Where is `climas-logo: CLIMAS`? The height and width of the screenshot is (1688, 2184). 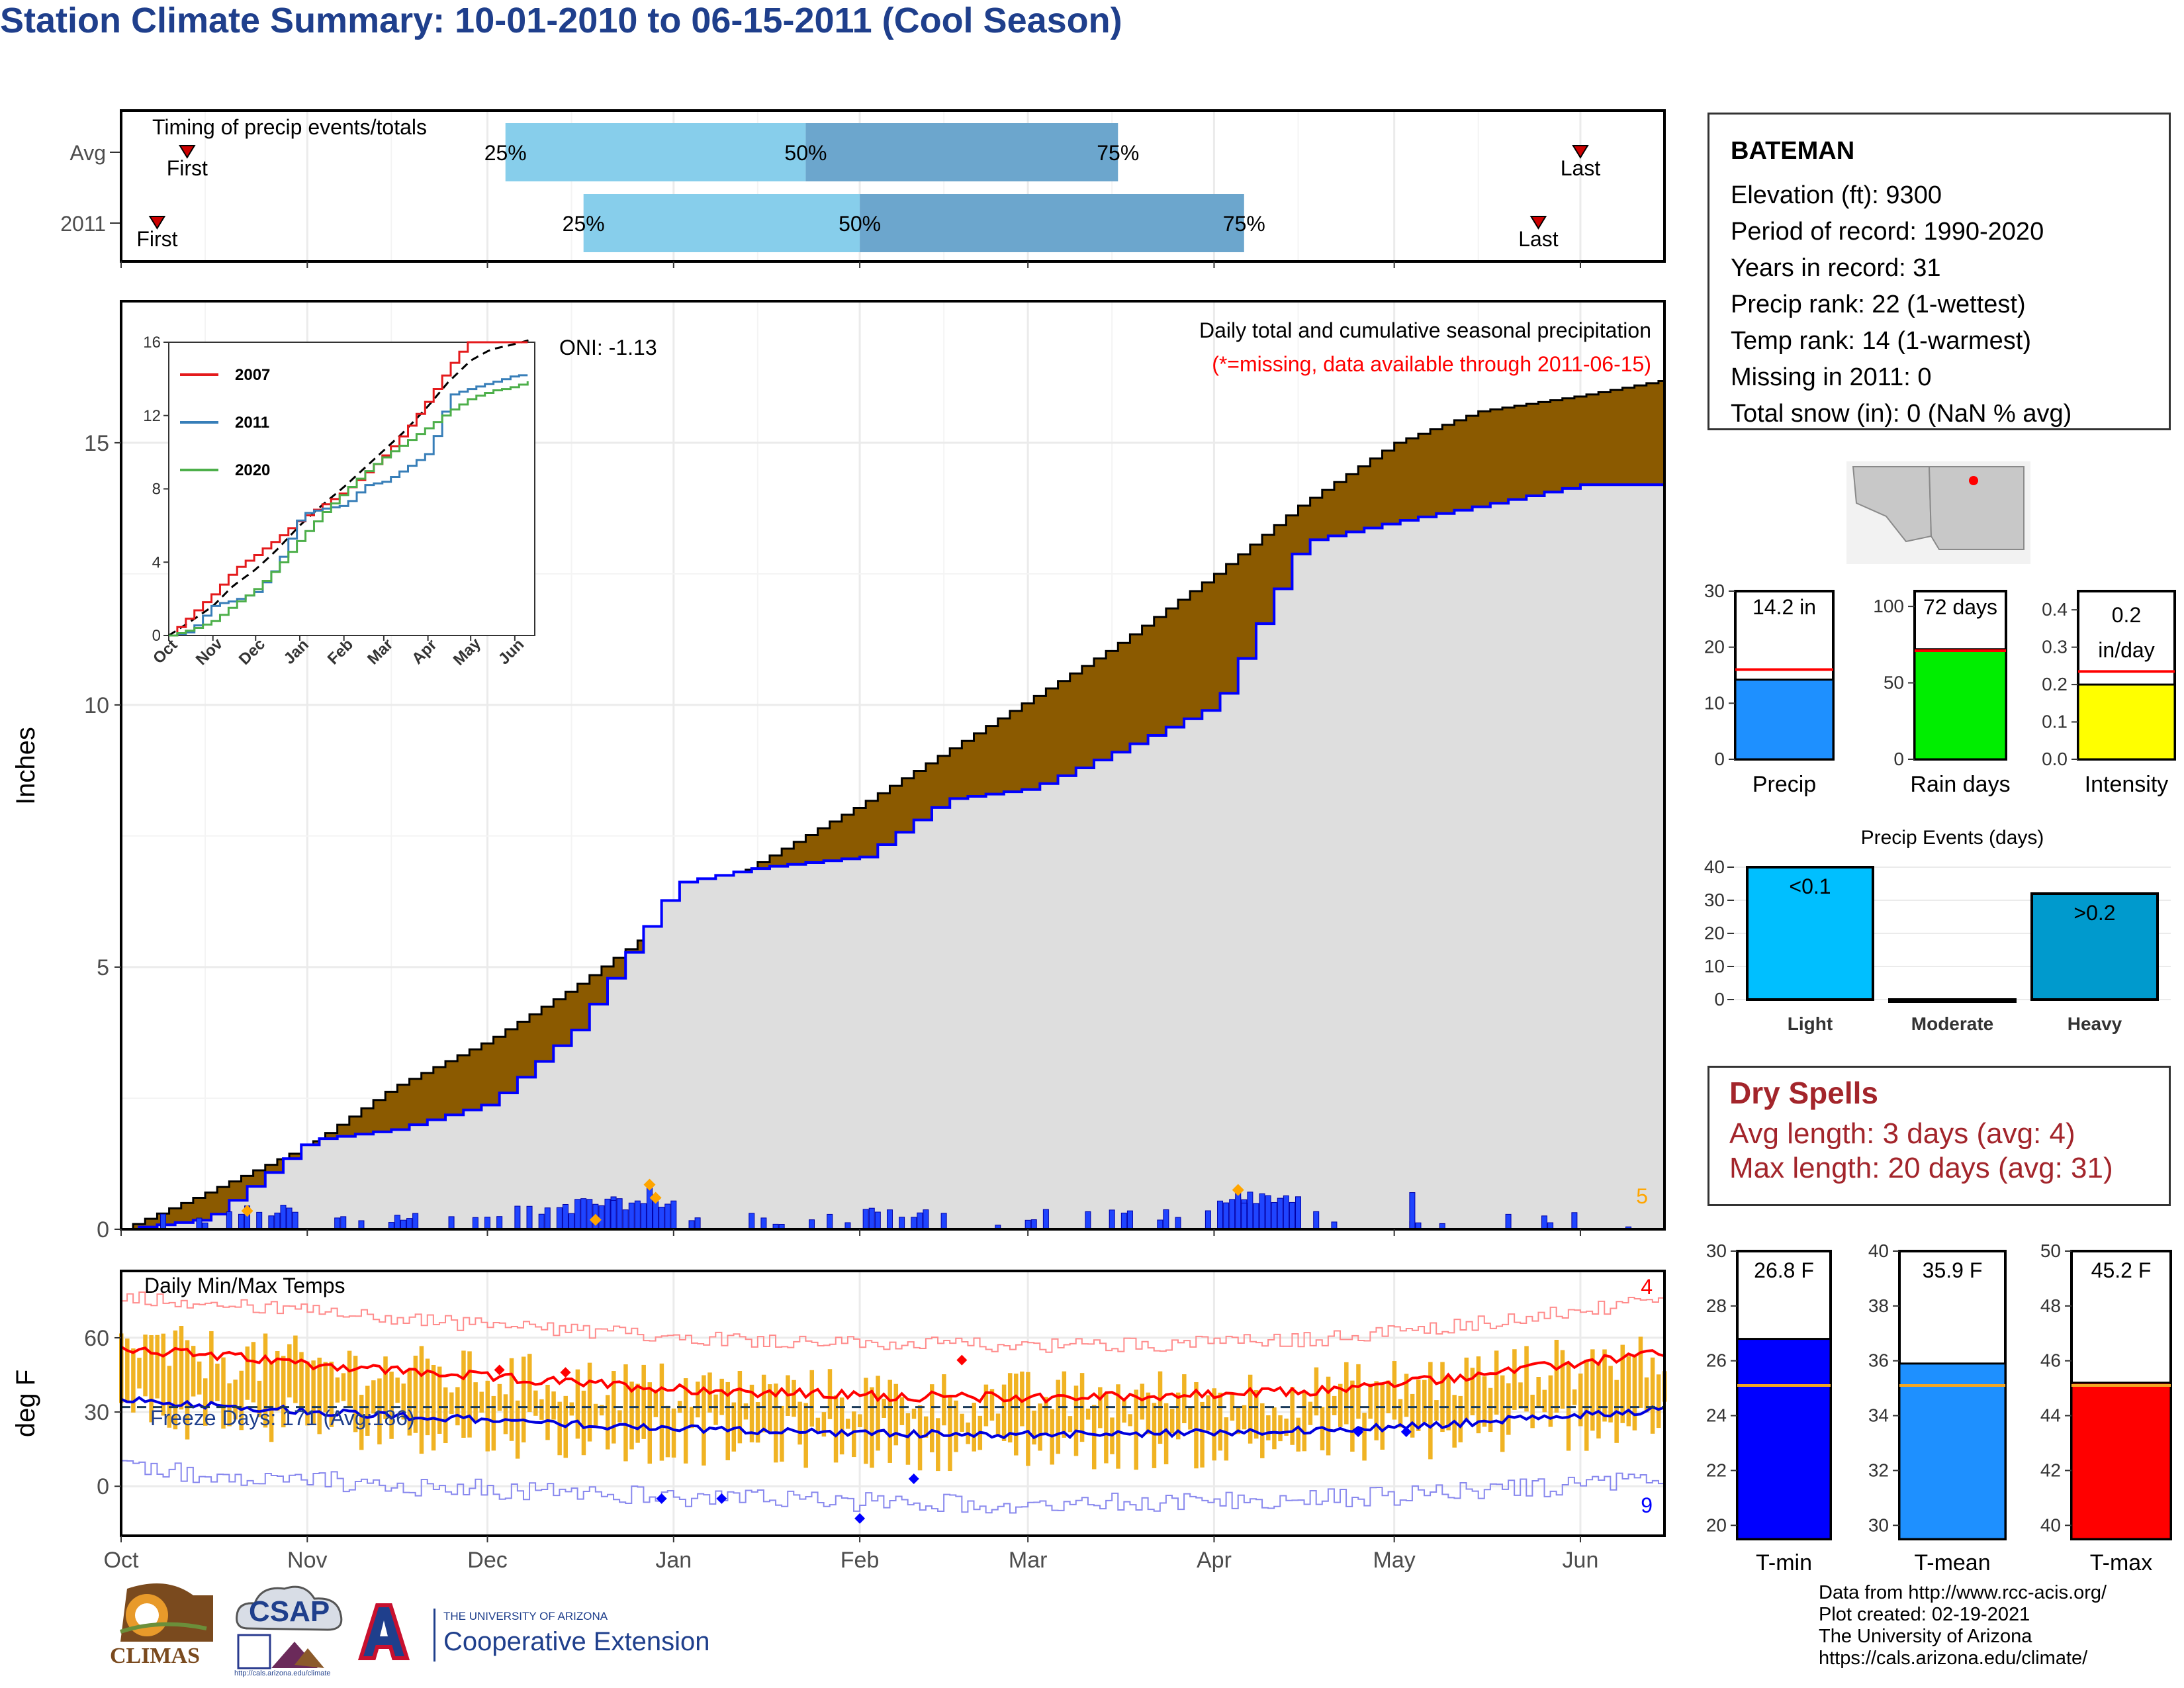
climas-logo: CLIMAS is located at coordinates (161, 1628).